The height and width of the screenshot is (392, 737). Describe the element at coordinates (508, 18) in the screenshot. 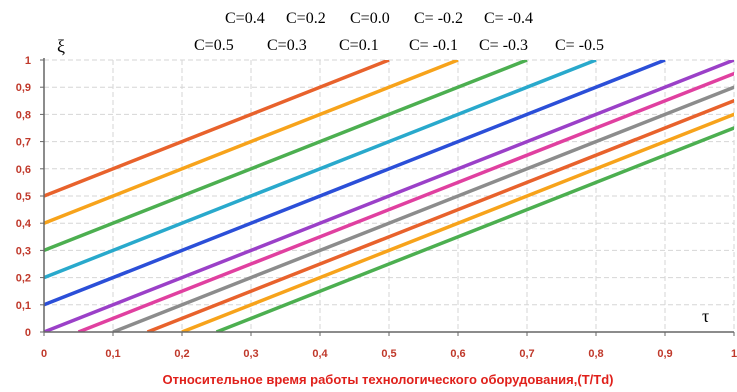

I see `annotation-c-neg-0.4: C= -0.4` at that location.